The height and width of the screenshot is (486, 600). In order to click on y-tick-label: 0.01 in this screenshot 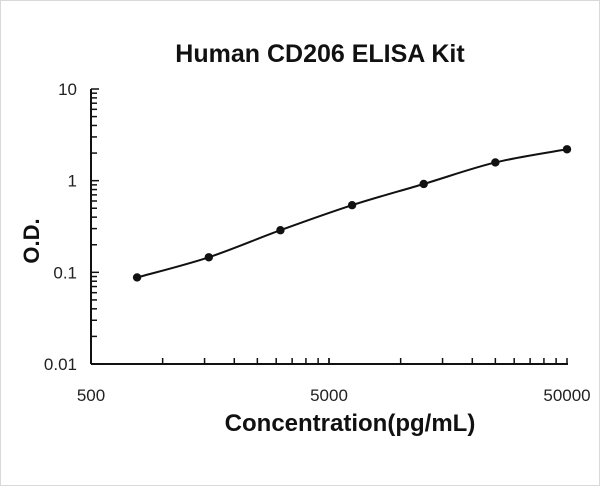, I will do `click(60, 364)`.